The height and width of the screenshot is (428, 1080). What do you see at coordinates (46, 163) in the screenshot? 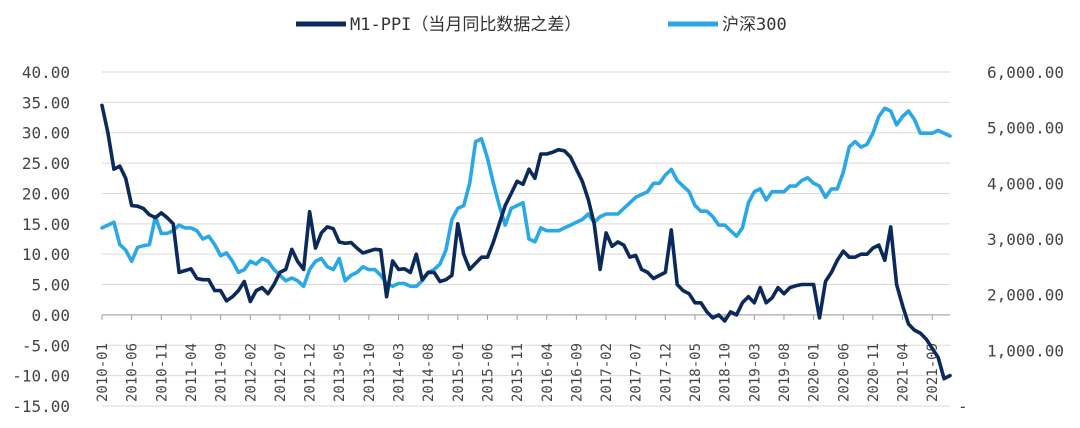
I see `left-tick-label: 25.00` at bounding box center [46, 163].